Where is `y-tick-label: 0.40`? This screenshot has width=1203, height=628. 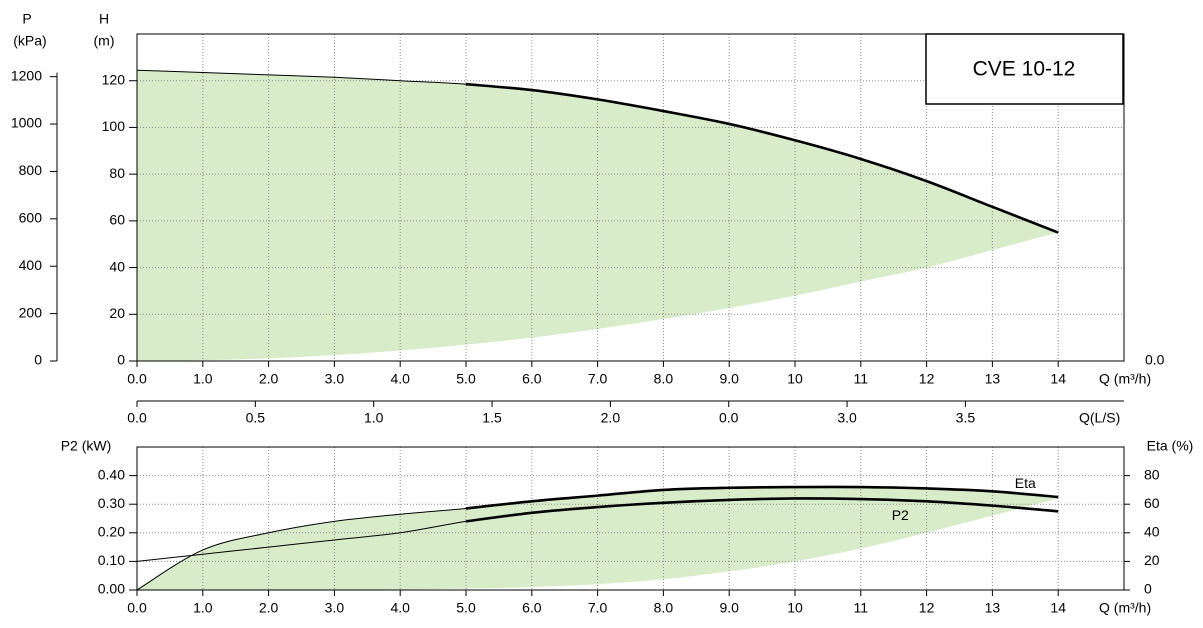 y-tick-label: 0.40 is located at coordinates (111, 474).